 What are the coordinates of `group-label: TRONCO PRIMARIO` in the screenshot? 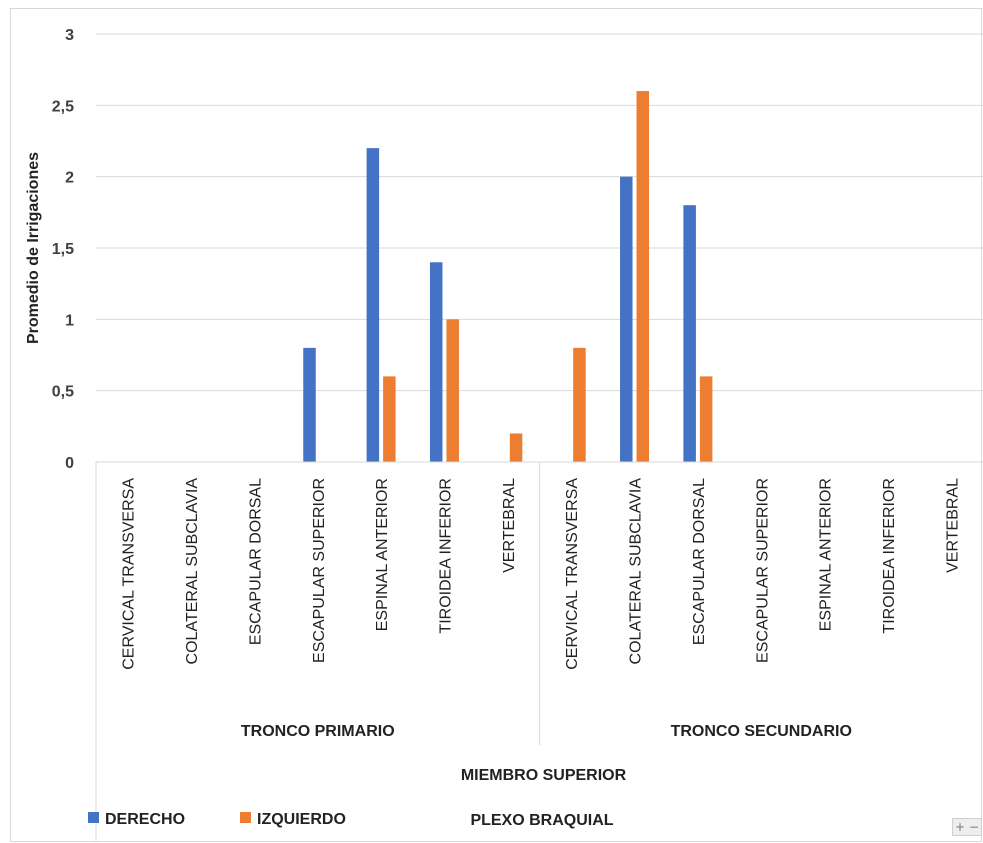 It's located at (318, 731).